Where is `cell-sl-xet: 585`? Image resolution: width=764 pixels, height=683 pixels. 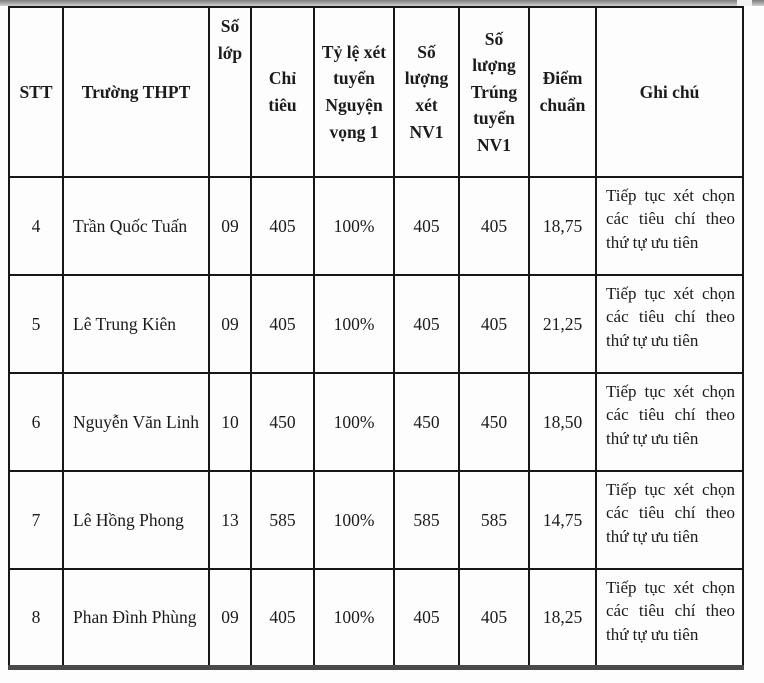
cell-sl-xet: 585 is located at coordinates (426, 520).